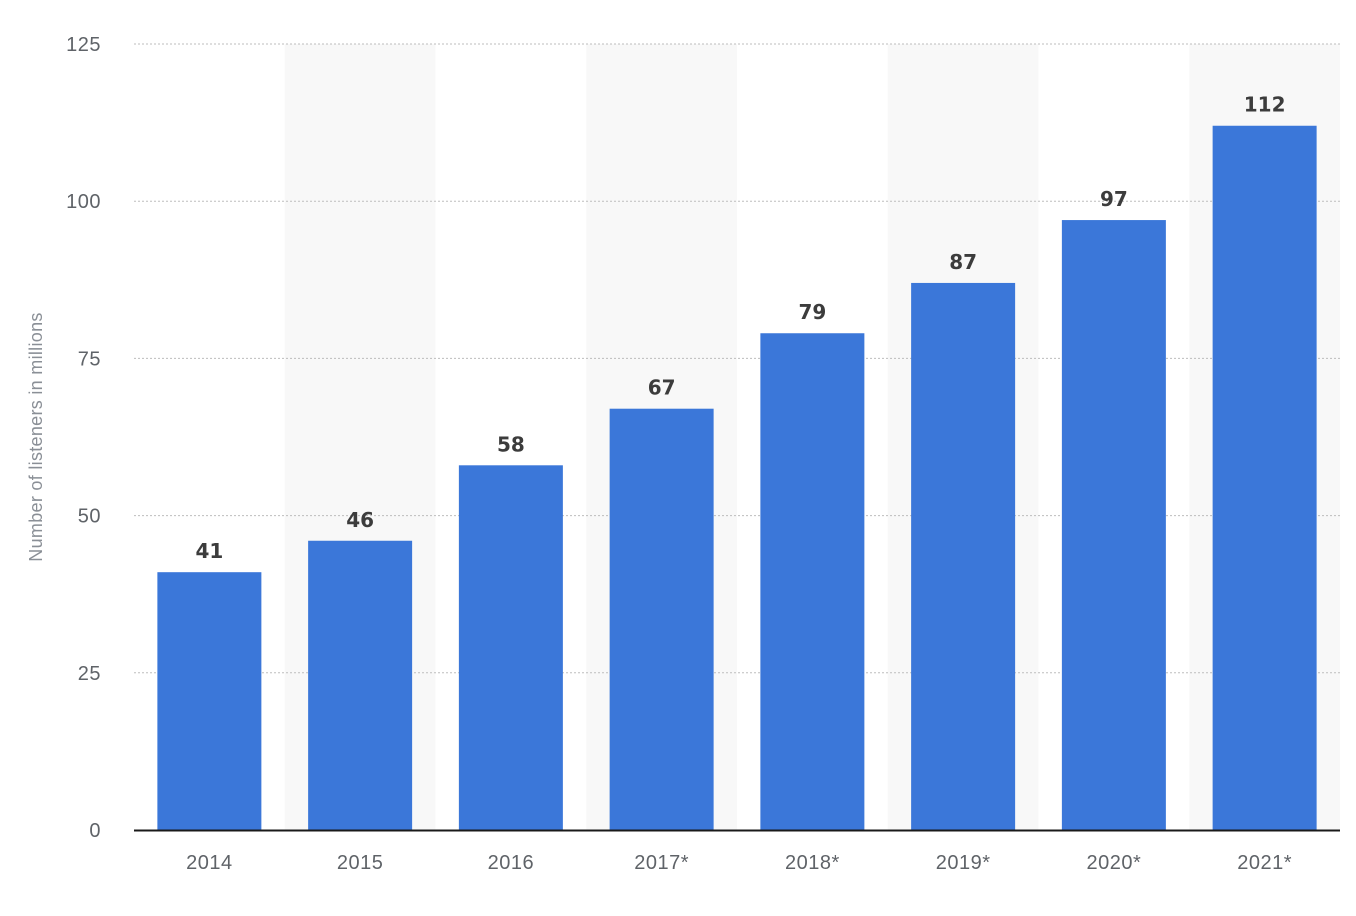  I want to click on y-tick-label: 75, so click(89, 359).